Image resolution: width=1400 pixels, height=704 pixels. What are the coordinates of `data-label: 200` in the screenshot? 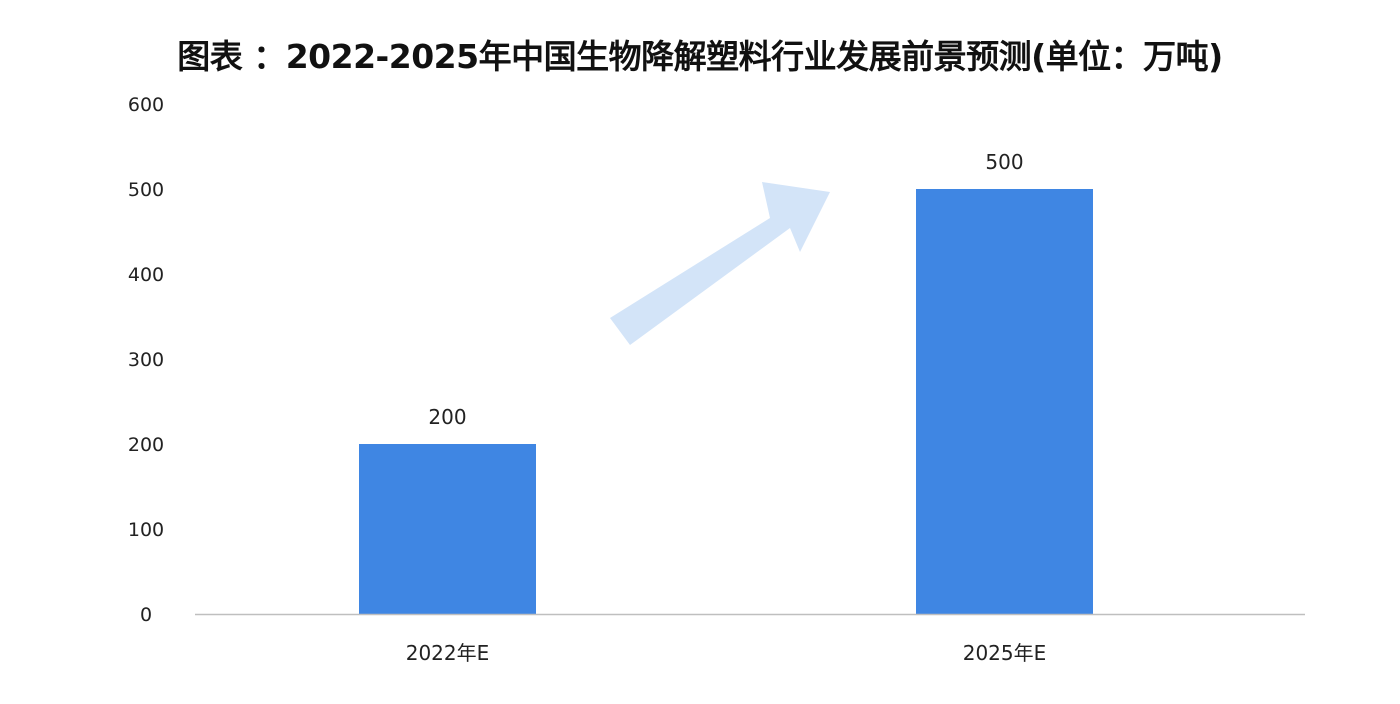 It's located at (447, 417).